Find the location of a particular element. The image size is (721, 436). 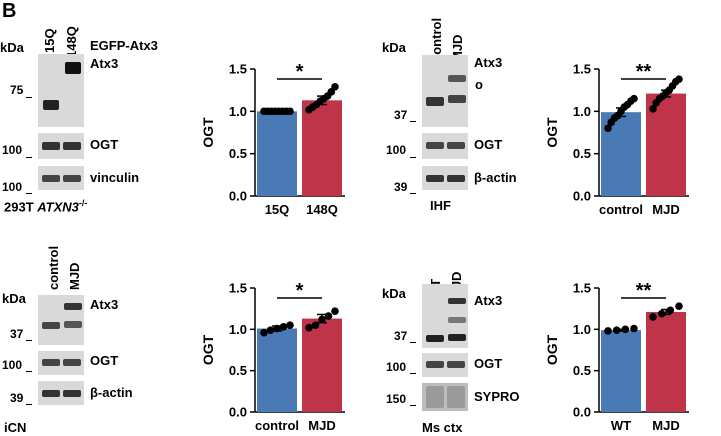

x-tick-label: control is located at coordinates (621, 209).